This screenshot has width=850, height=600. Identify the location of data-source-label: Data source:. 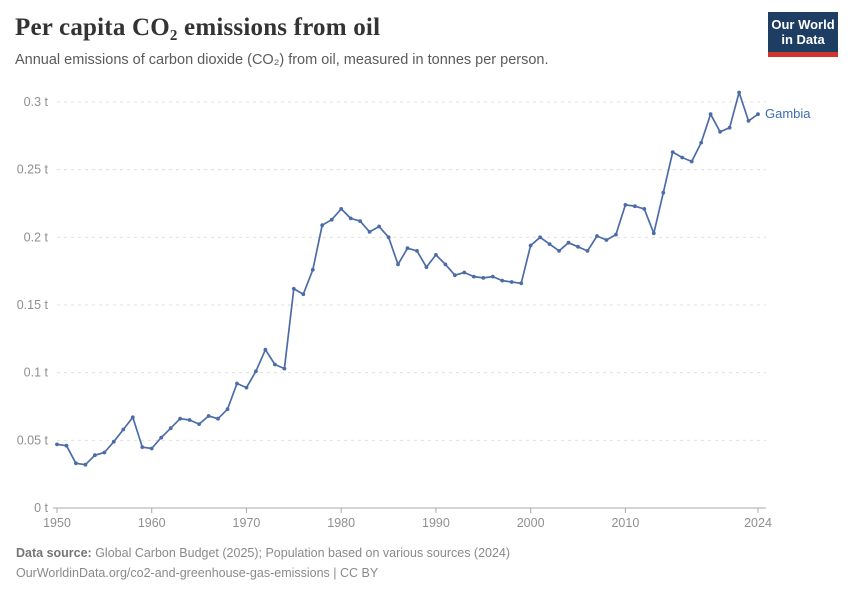
(54, 553).